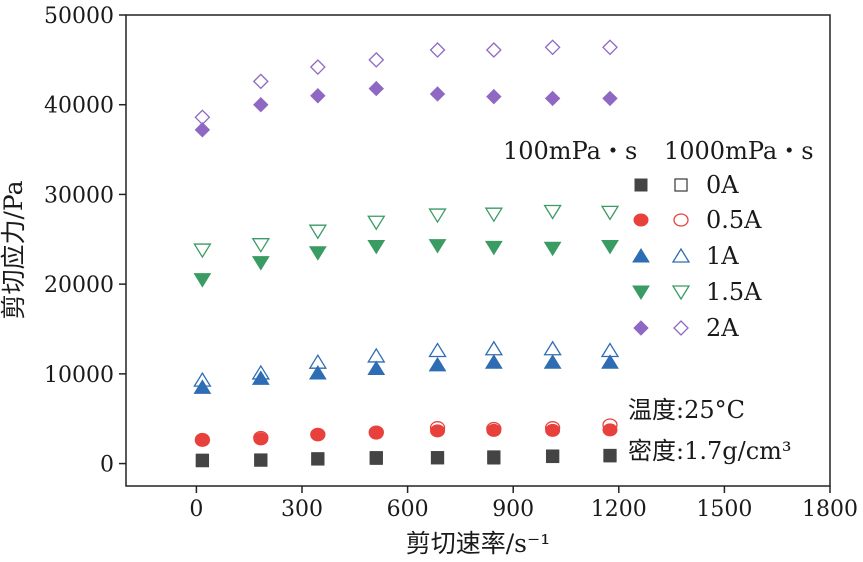  What do you see at coordinates (302, 509) in the screenshot?
I see `x-tick-label: 300` at bounding box center [302, 509].